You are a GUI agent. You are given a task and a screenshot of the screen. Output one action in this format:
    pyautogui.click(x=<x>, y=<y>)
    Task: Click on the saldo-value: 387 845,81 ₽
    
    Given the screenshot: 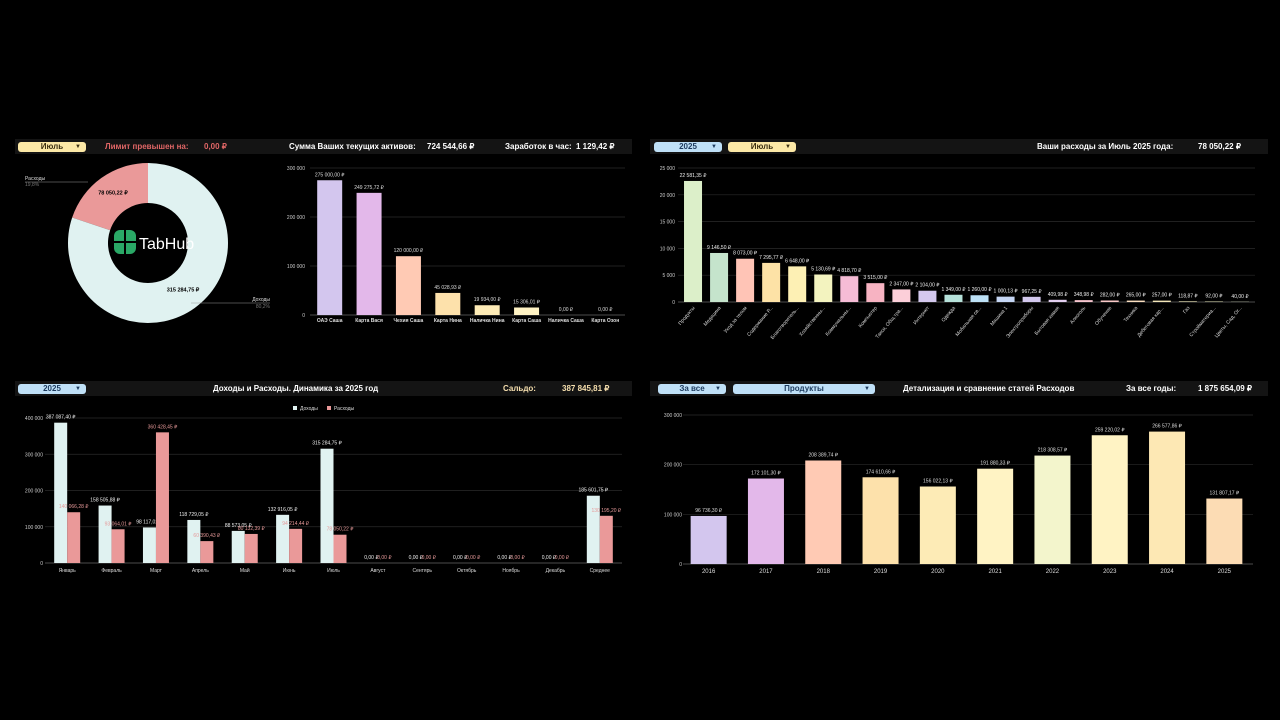 What is the action you would take?
    pyautogui.click(x=586, y=388)
    